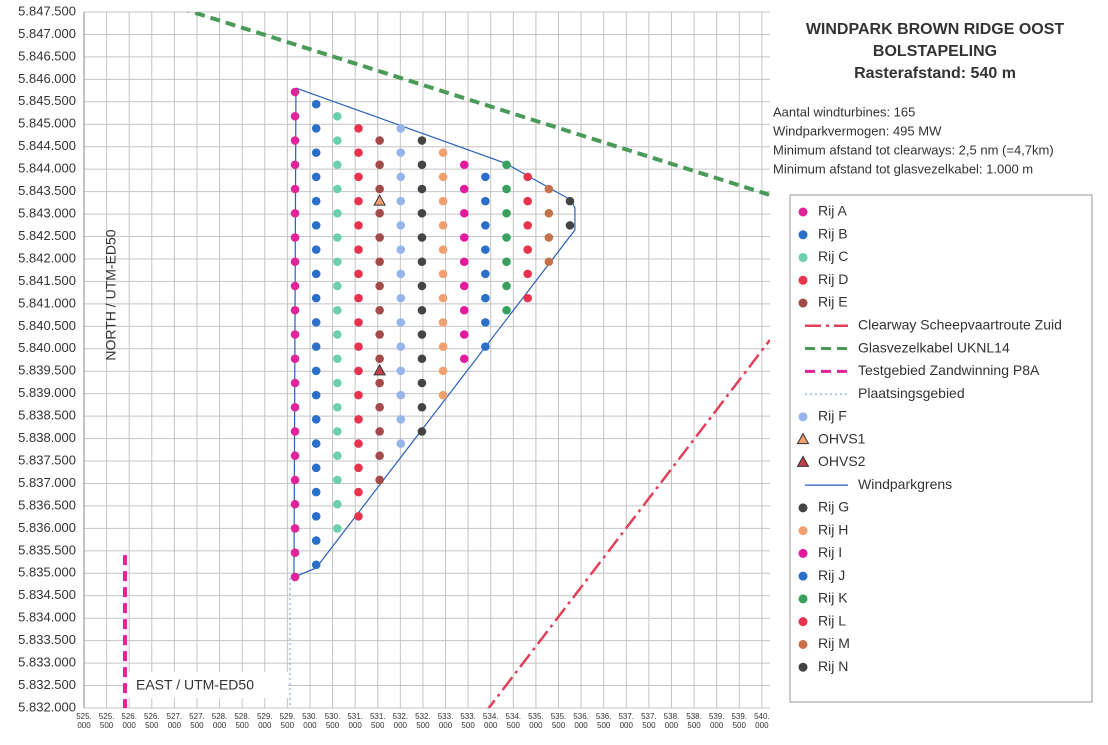 This screenshot has height=745, width=1108. Describe the element at coordinates (151, 721) in the screenshot. I see `x-tick-label: 526.500` at that location.